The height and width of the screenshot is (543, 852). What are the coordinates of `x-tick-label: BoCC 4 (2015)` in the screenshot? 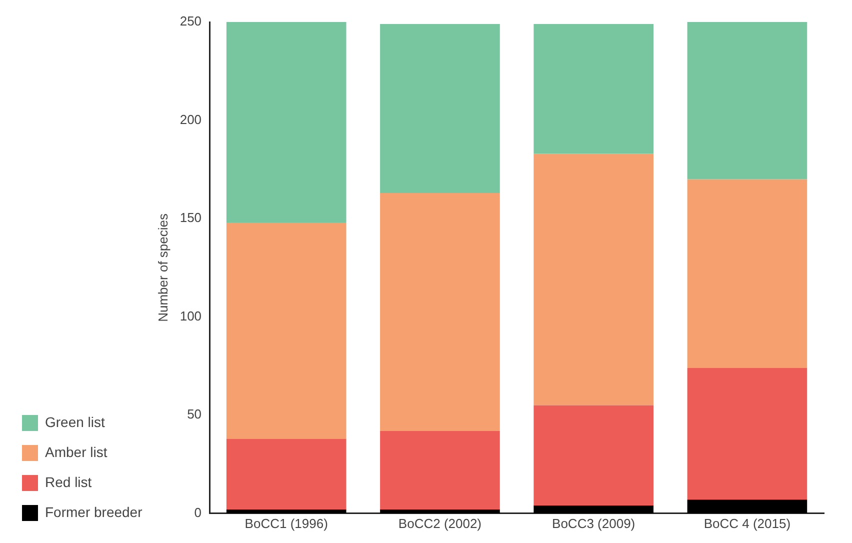 It's located at (747, 523).